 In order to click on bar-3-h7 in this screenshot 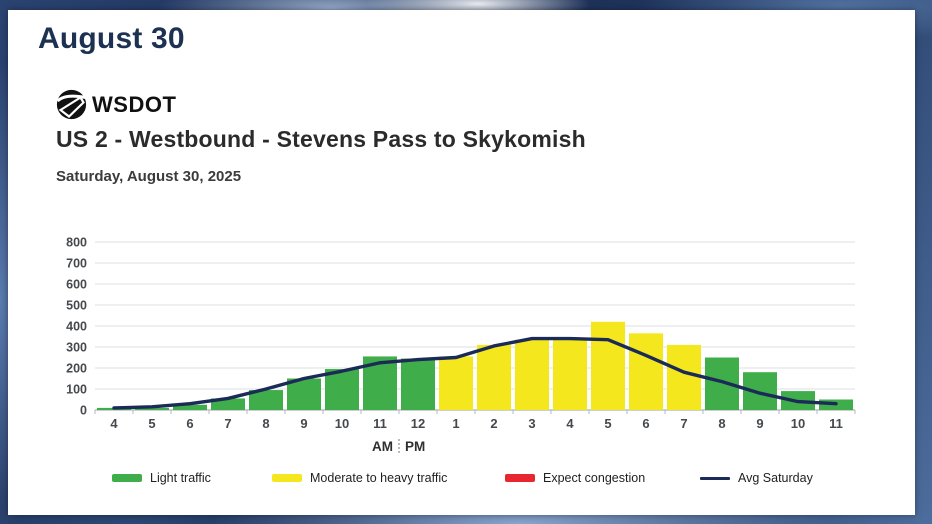, I will do `click(228, 404)`.